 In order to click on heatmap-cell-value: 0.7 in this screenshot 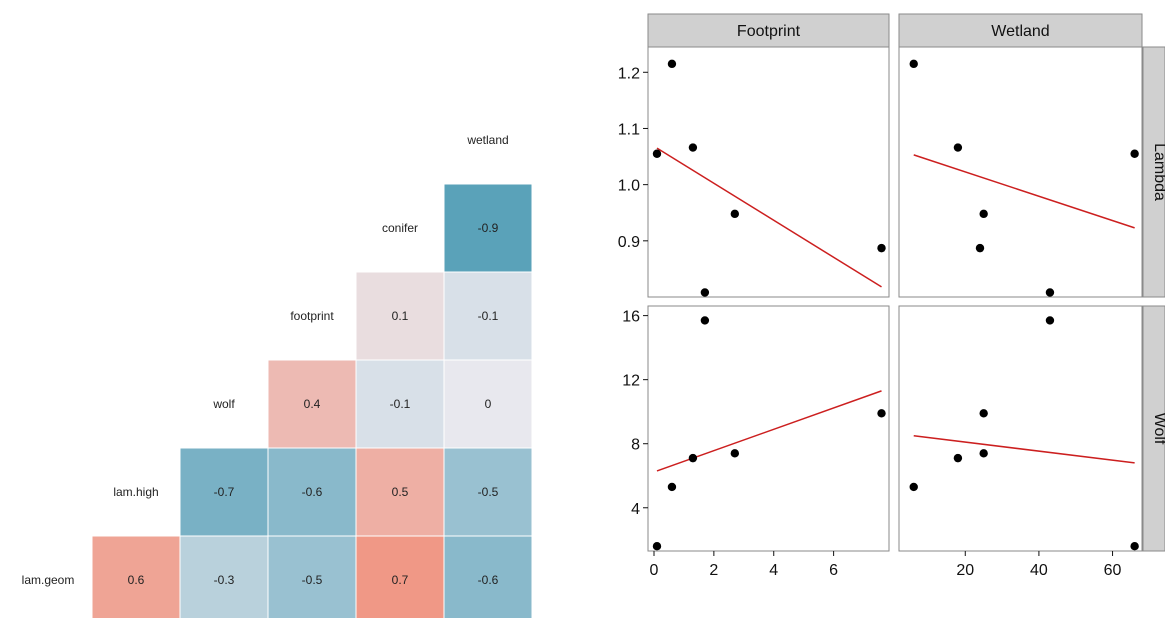, I will do `click(400, 580)`.